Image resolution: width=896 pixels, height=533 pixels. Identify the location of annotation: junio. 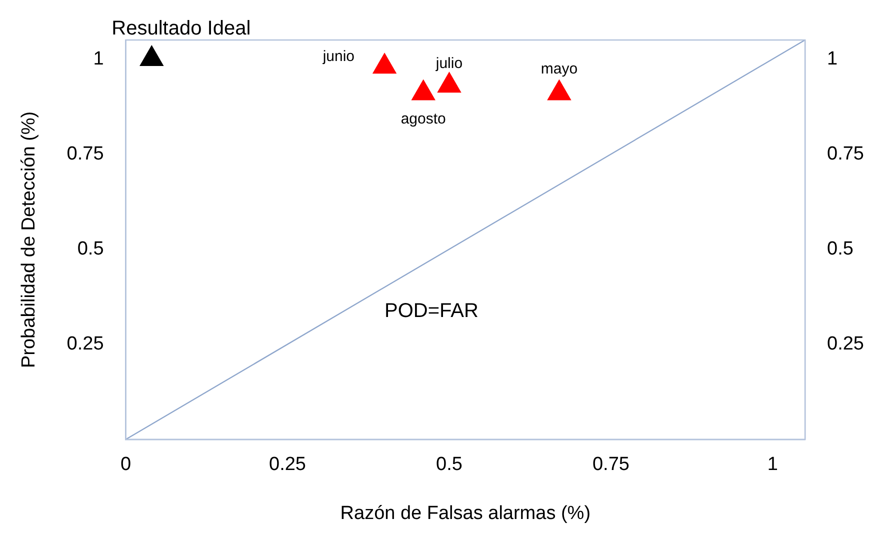
(338, 56).